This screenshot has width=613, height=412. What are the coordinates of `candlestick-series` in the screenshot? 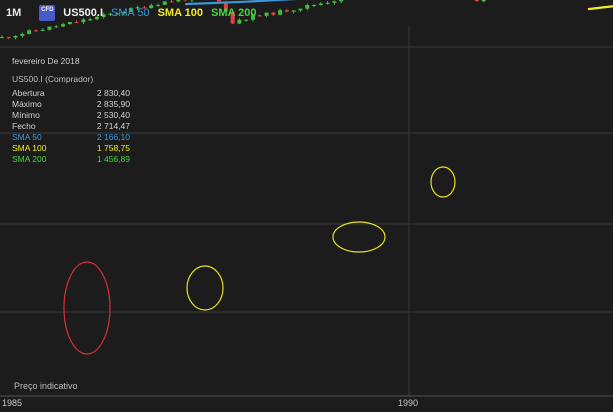 It's located at (243, 20).